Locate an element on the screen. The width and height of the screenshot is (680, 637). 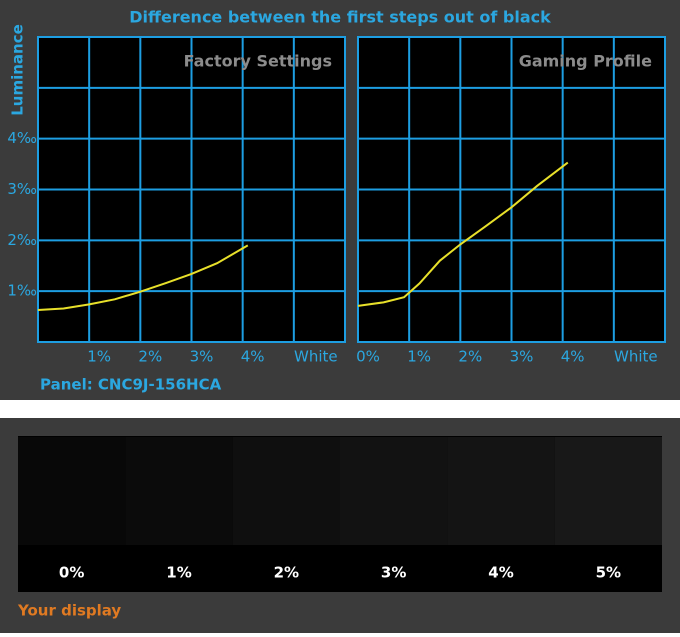
y-axis-label: Luminance is located at coordinates (18, 70).